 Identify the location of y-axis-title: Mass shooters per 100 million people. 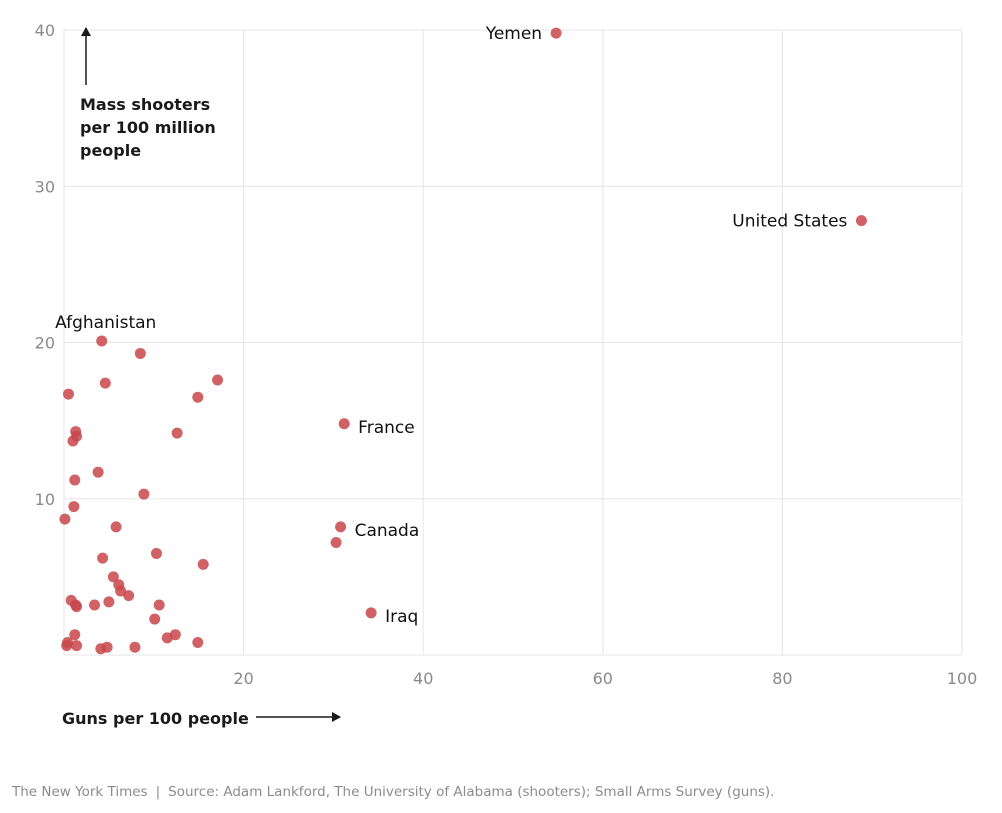
(148, 93).